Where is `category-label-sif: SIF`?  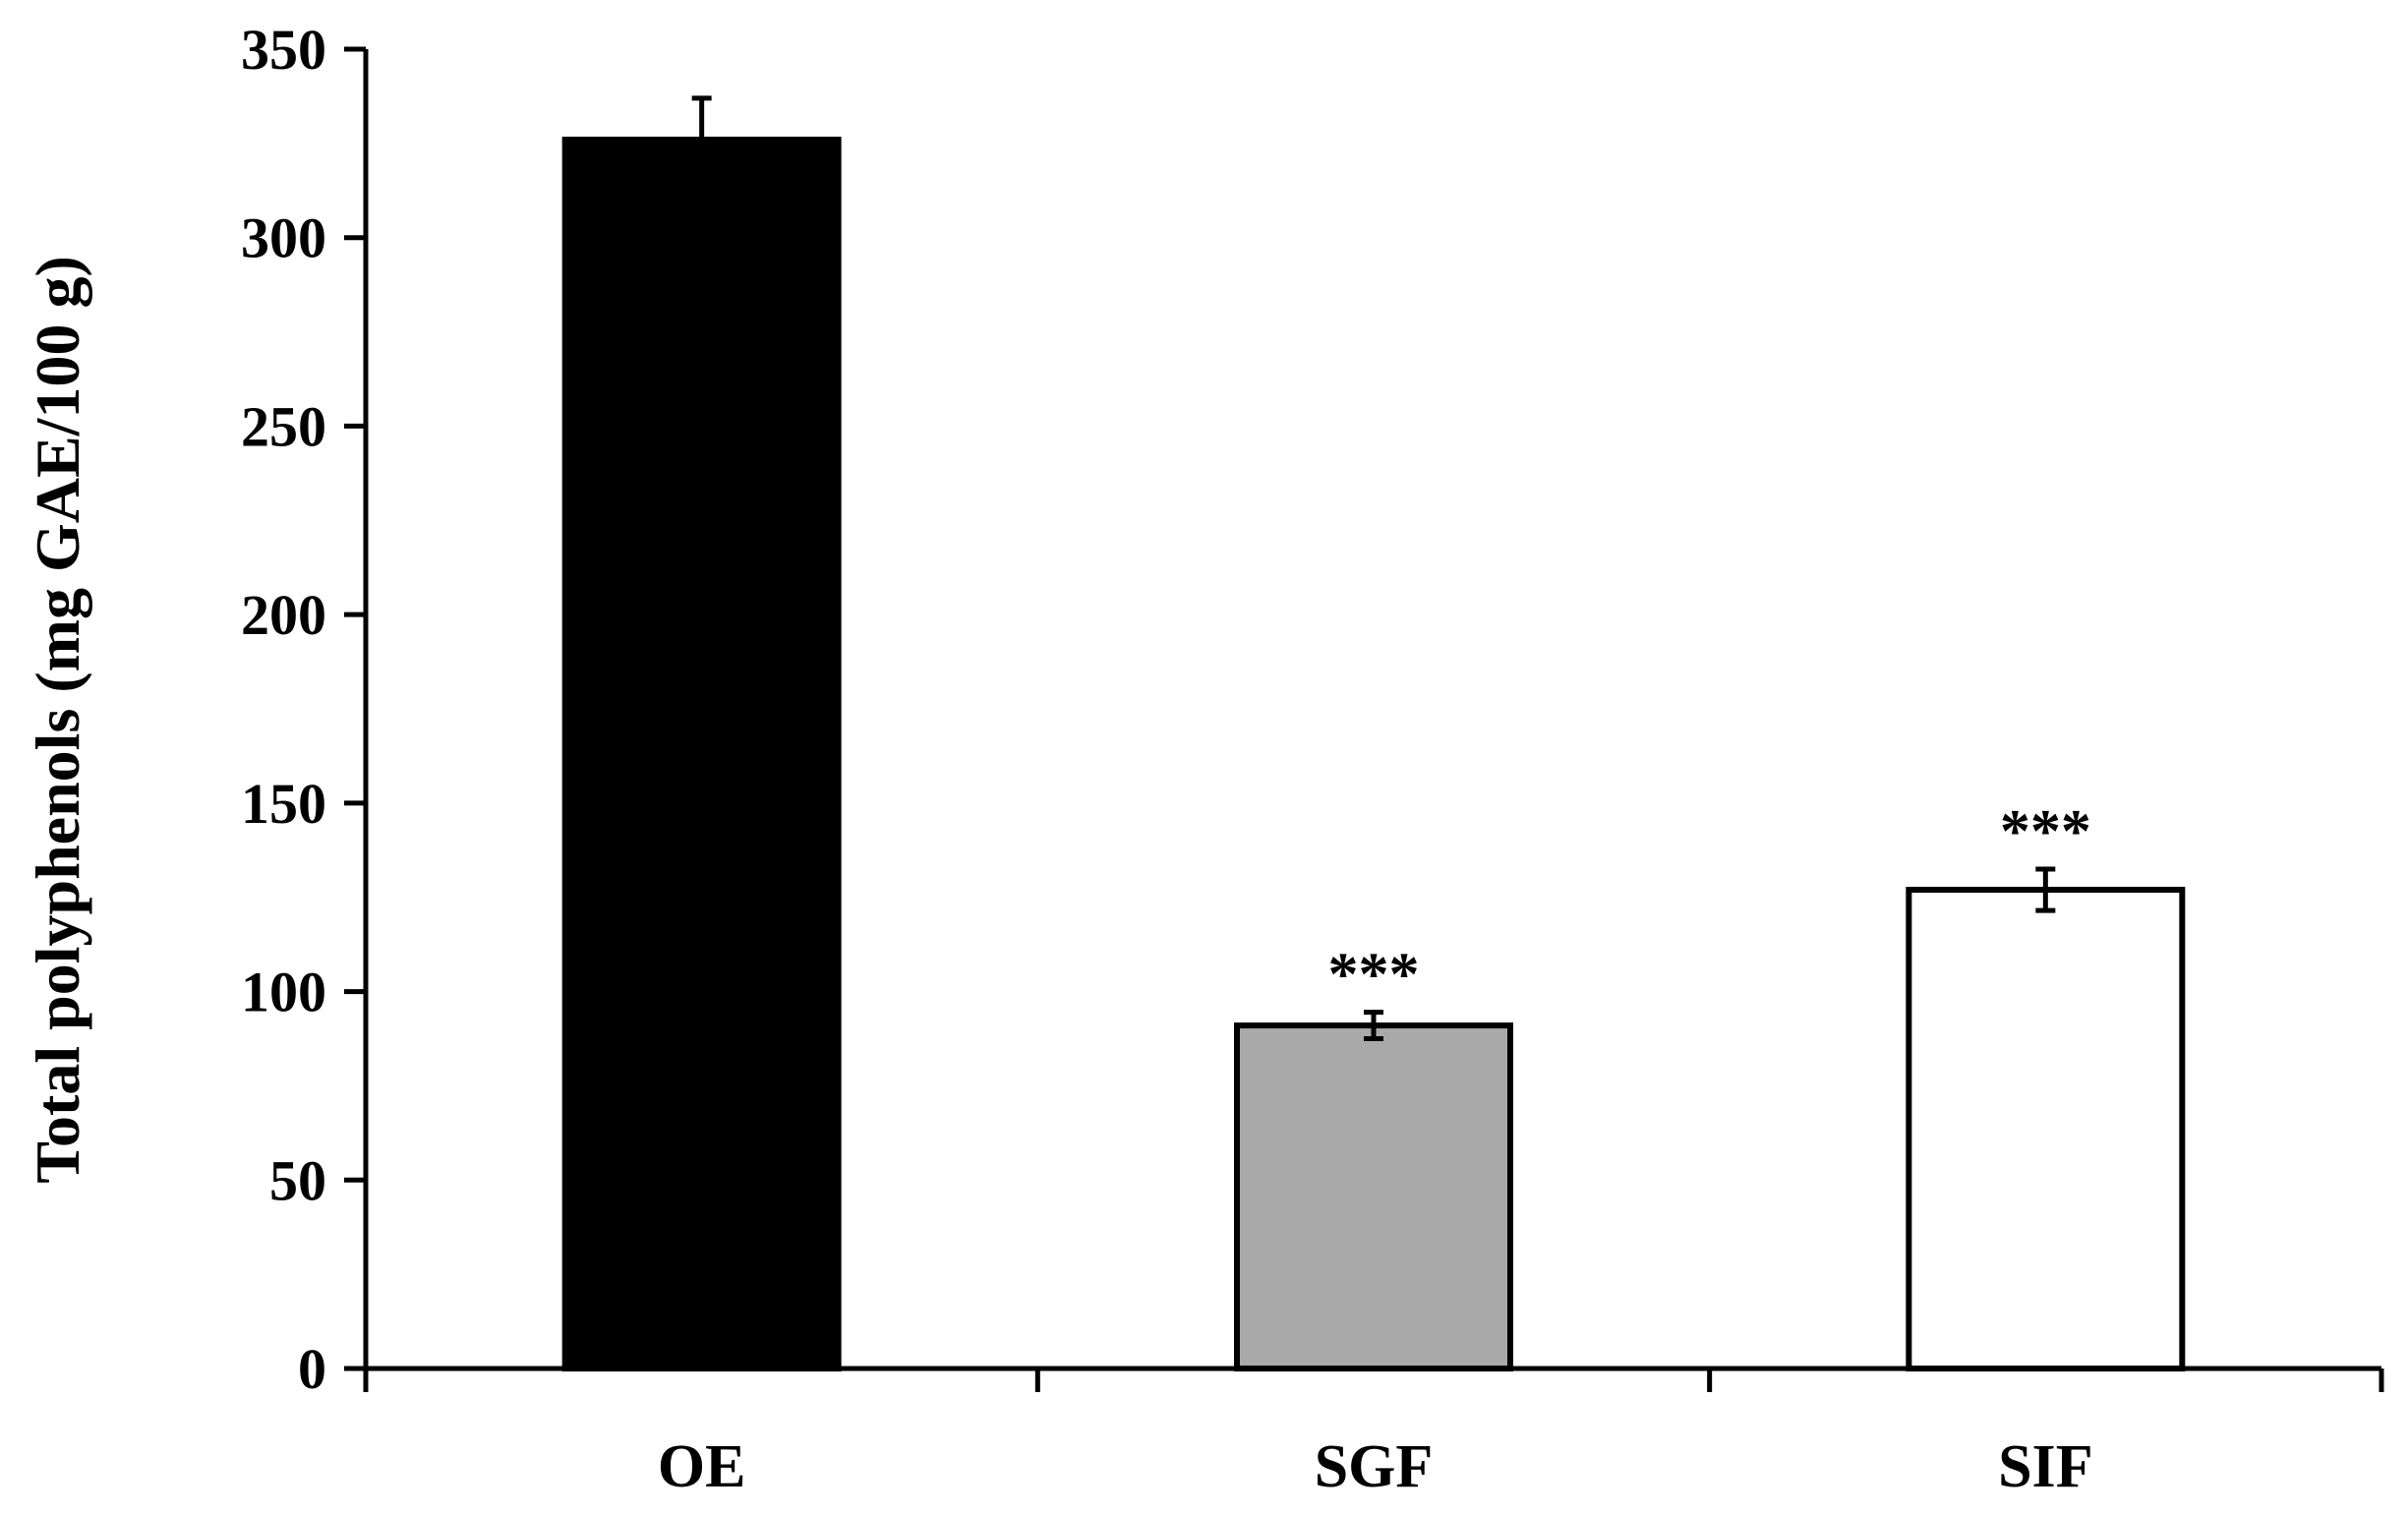
category-label-sif: SIF is located at coordinates (2045, 1466).